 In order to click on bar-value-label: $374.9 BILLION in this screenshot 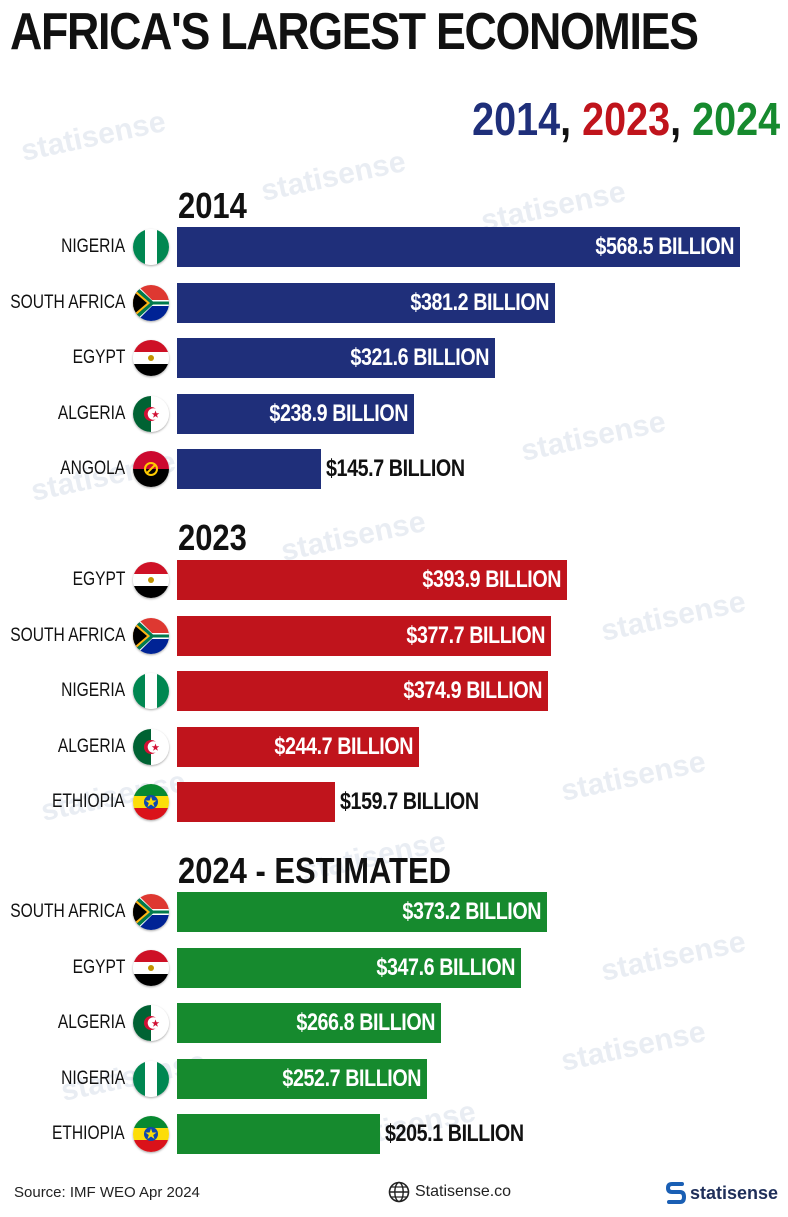, I will do `click(472, 691)`.